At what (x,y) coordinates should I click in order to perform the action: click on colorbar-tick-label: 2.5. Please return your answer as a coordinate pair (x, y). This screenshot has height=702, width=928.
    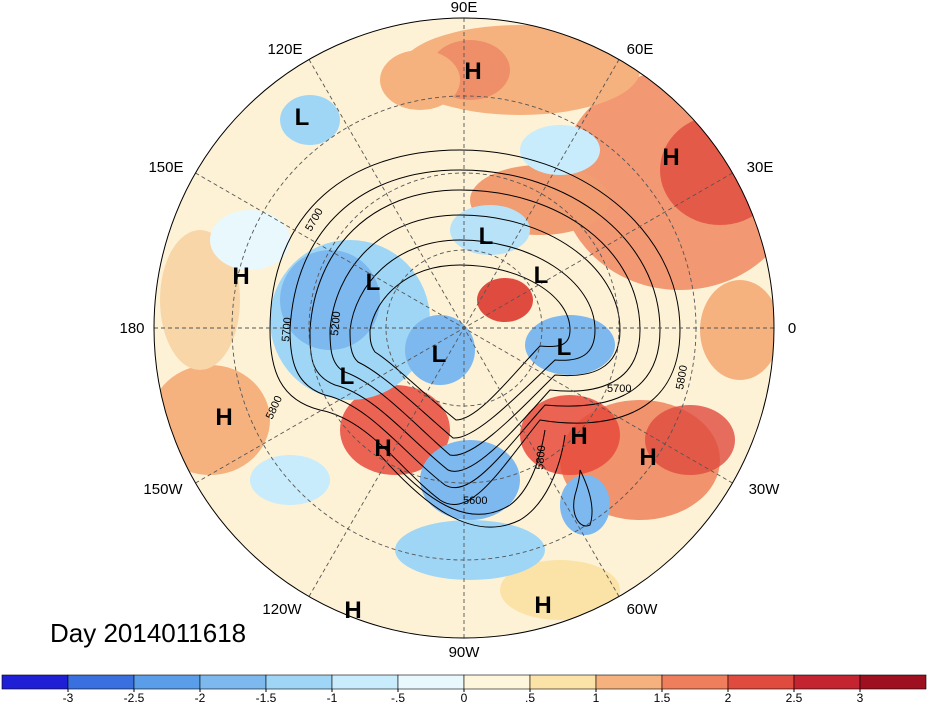
    Looking at the image, I should click on (794, 696).